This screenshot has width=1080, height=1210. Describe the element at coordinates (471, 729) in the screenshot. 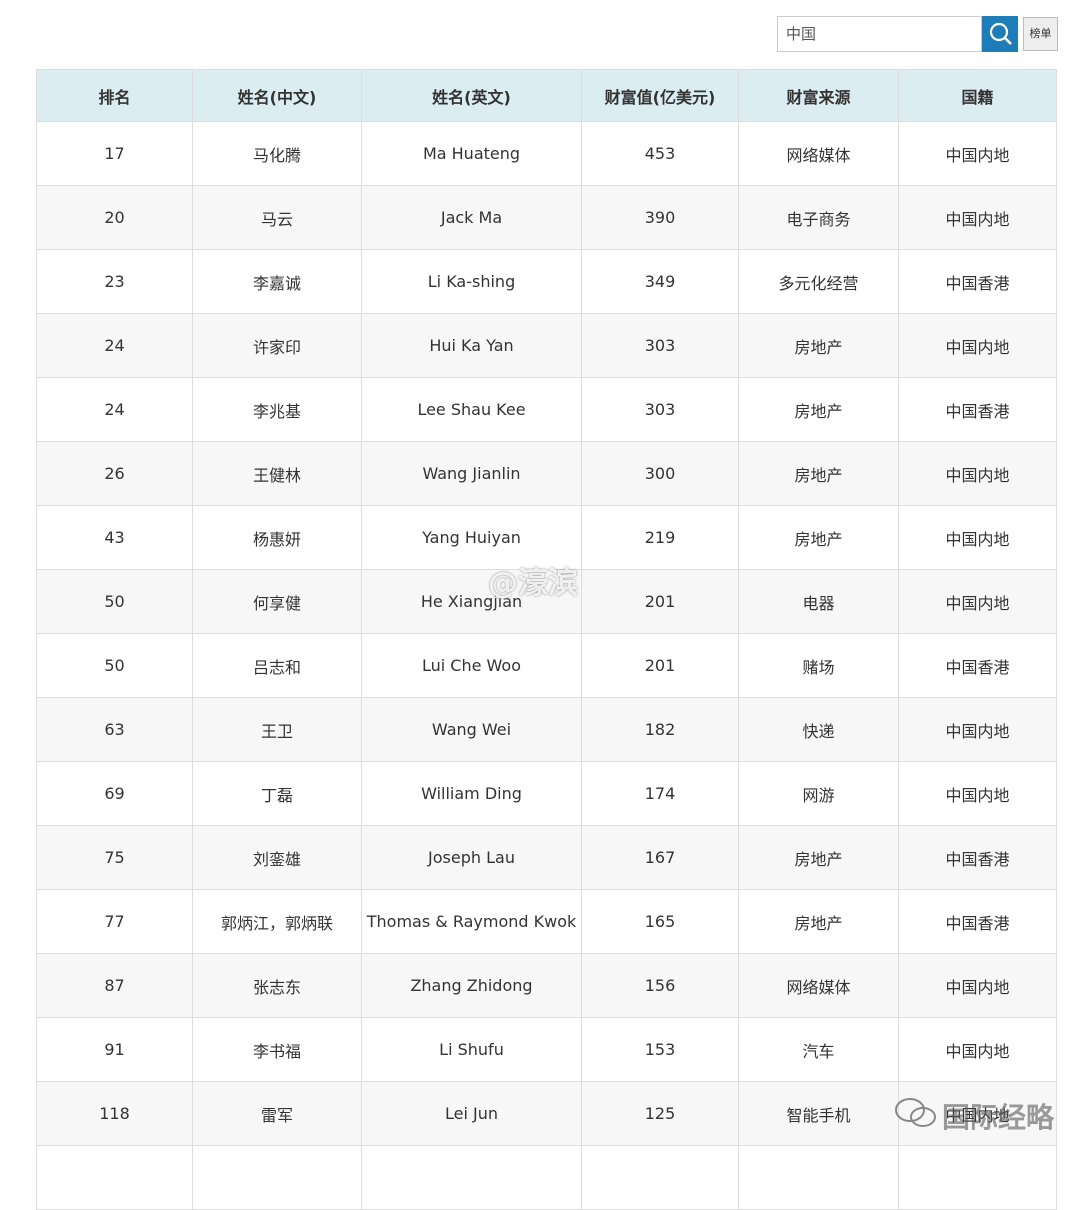

I see `table-cell: Wang Wei` at that location.